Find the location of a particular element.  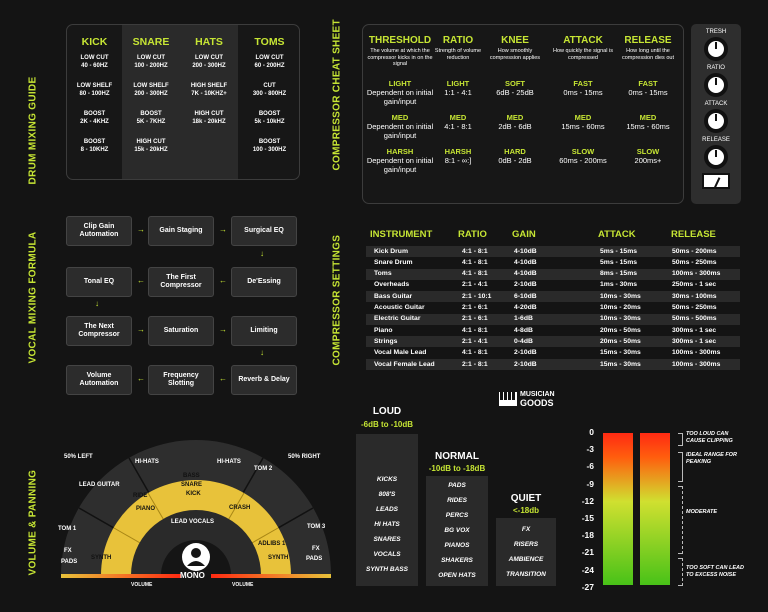

drum-cell: BOOST 100 - 300HZ is located at coordinates (269, 146).